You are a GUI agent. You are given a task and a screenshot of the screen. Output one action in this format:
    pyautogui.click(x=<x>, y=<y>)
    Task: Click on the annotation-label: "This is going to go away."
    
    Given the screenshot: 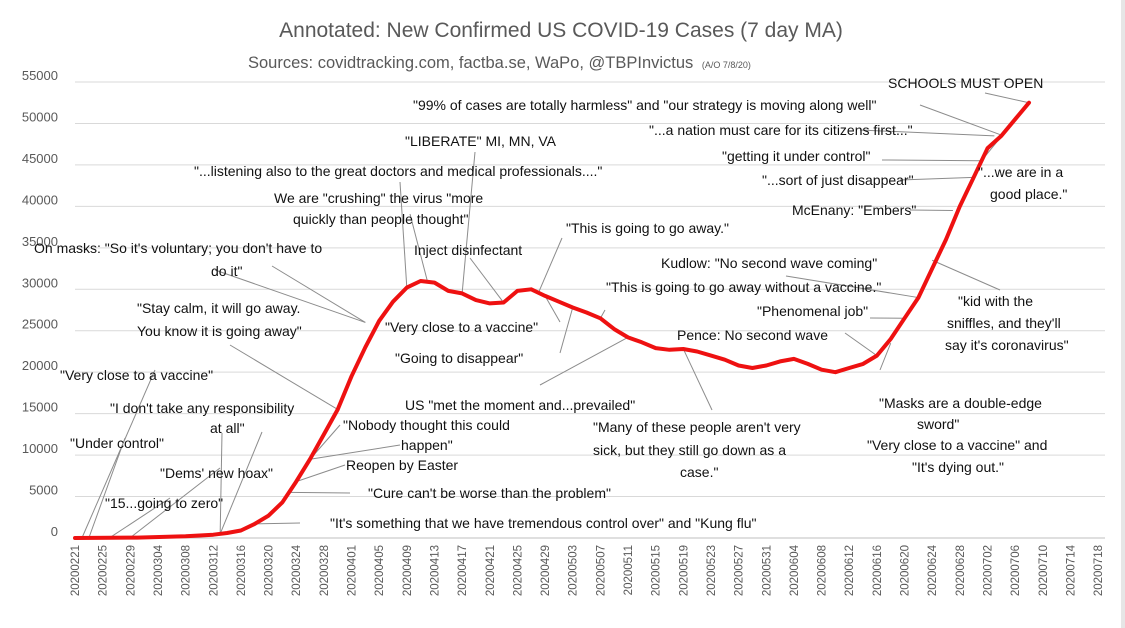 What is the action you would take?
    pyautogui.click(x=647, y=228)
    